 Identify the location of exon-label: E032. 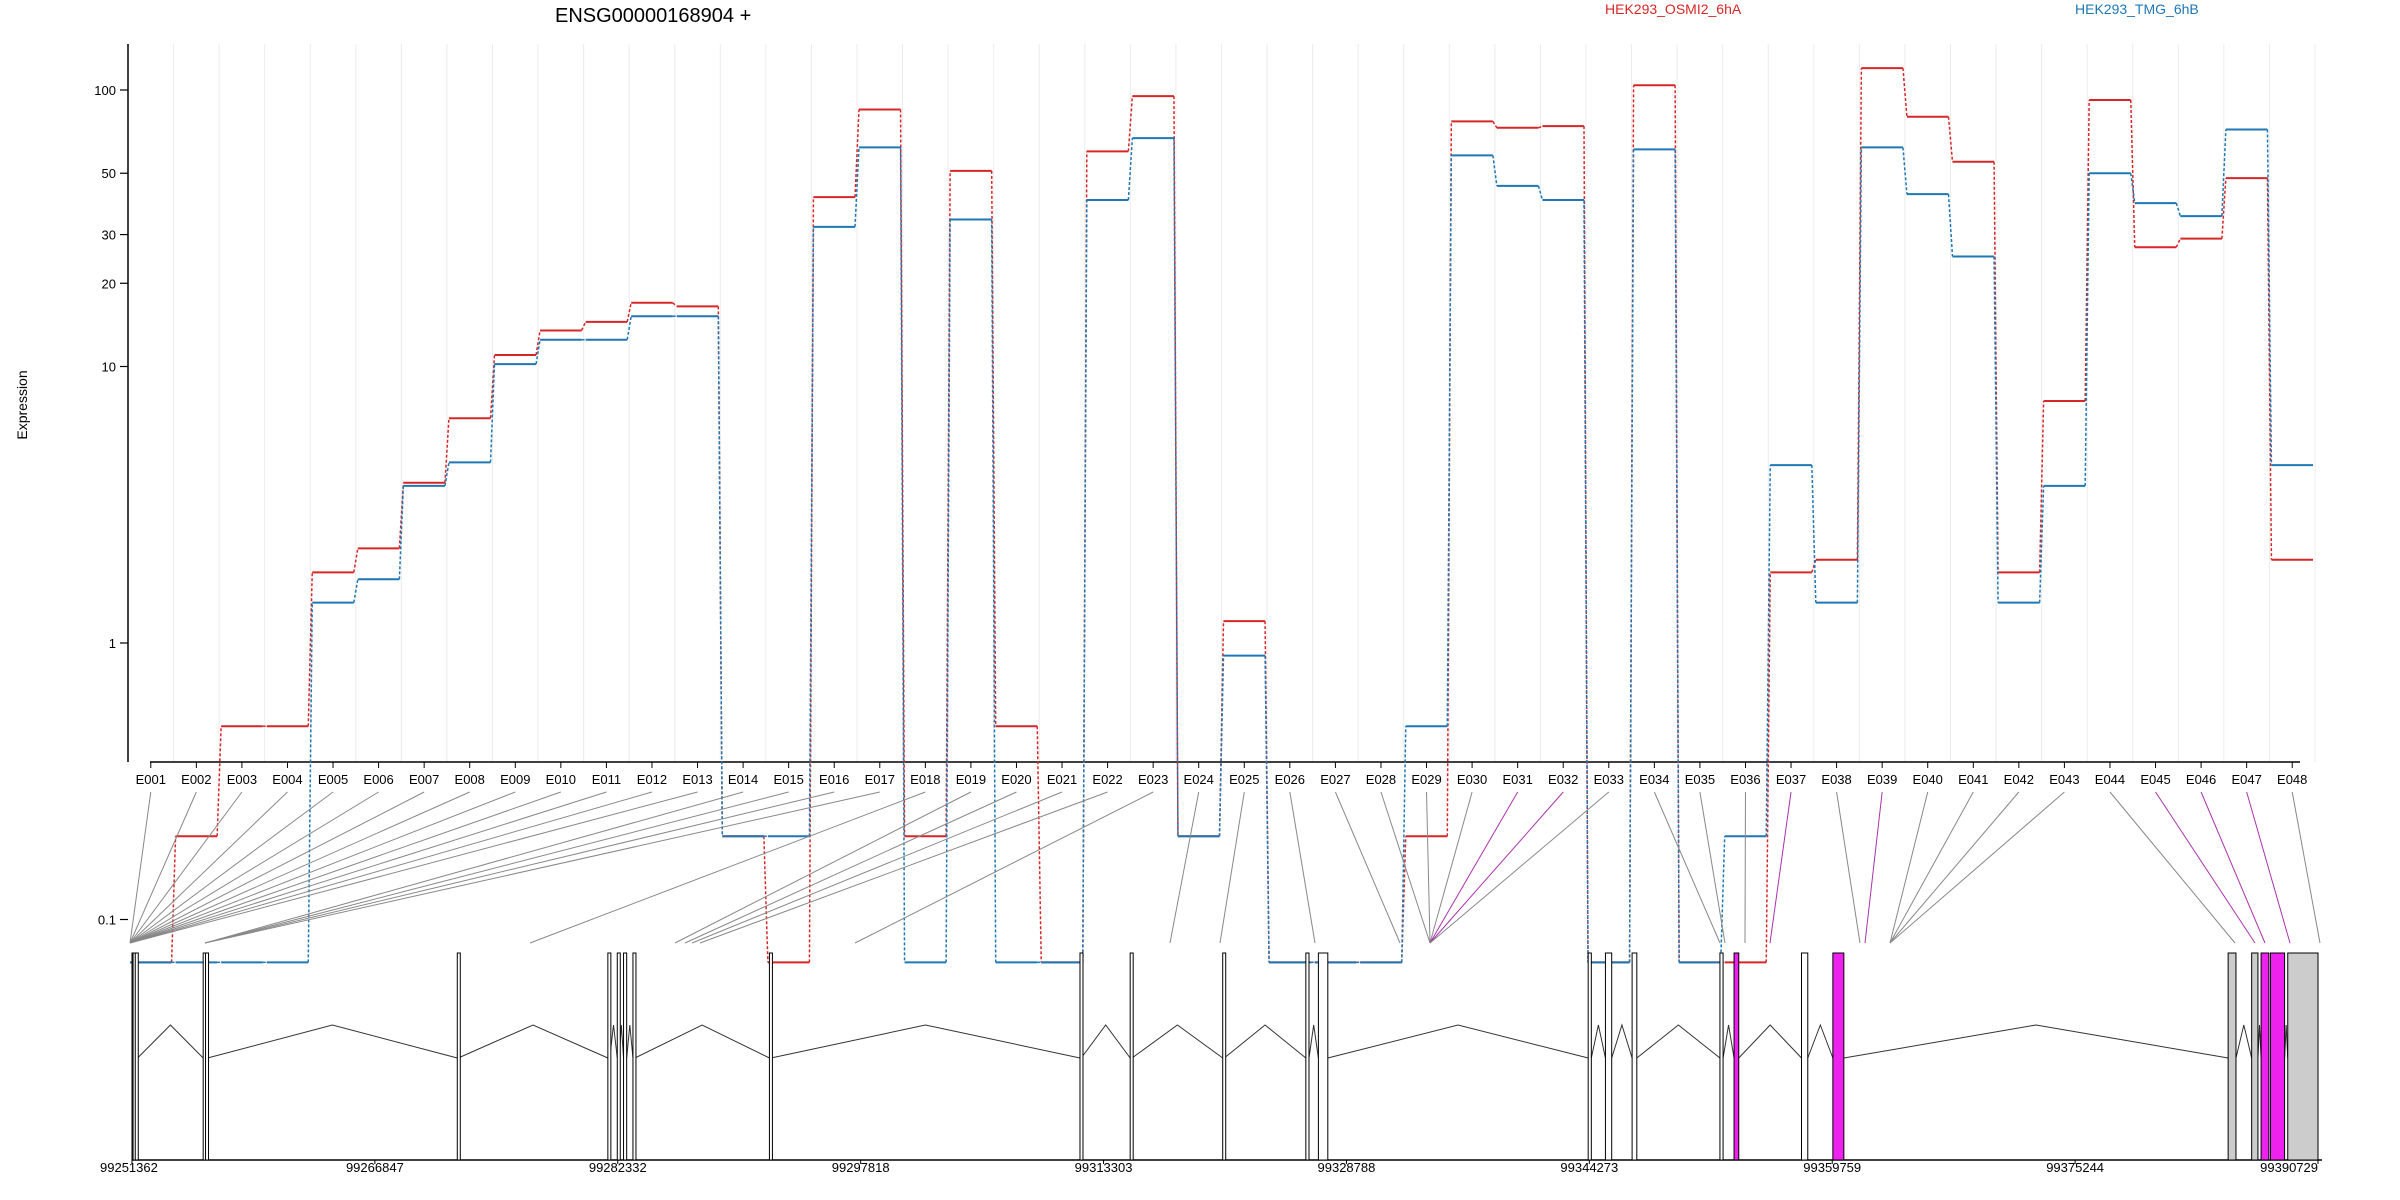
(1563, 779).